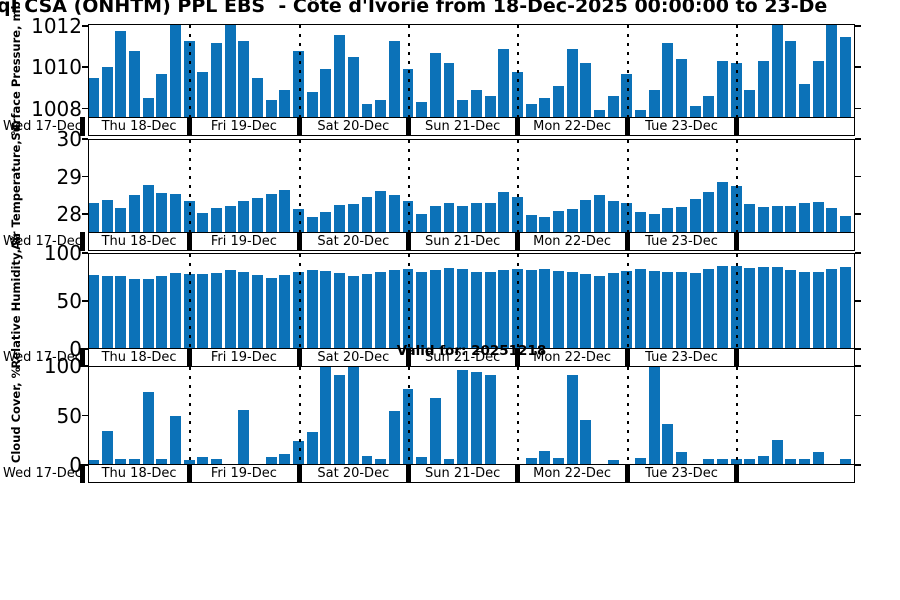  Describe the element at coordinates (16, 186) in the screenshot. I see `y-axis-label-temperature: Air Temperature, °C` at that location.